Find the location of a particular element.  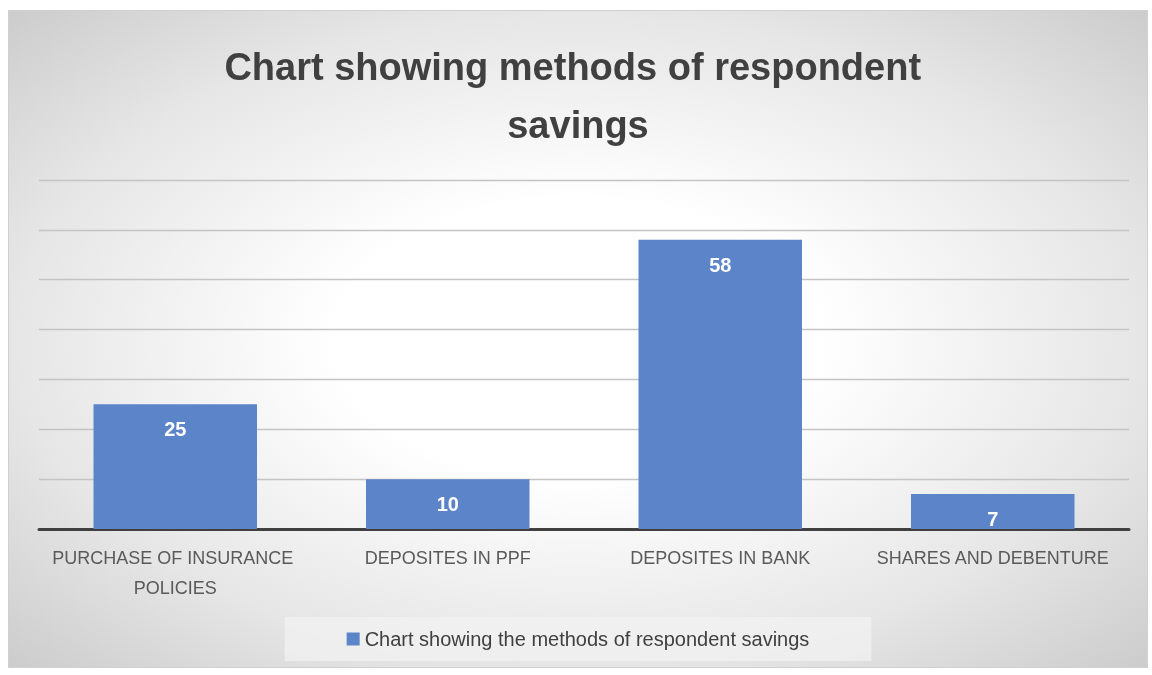

data-label: 10 is located at coordinates (447, 504).